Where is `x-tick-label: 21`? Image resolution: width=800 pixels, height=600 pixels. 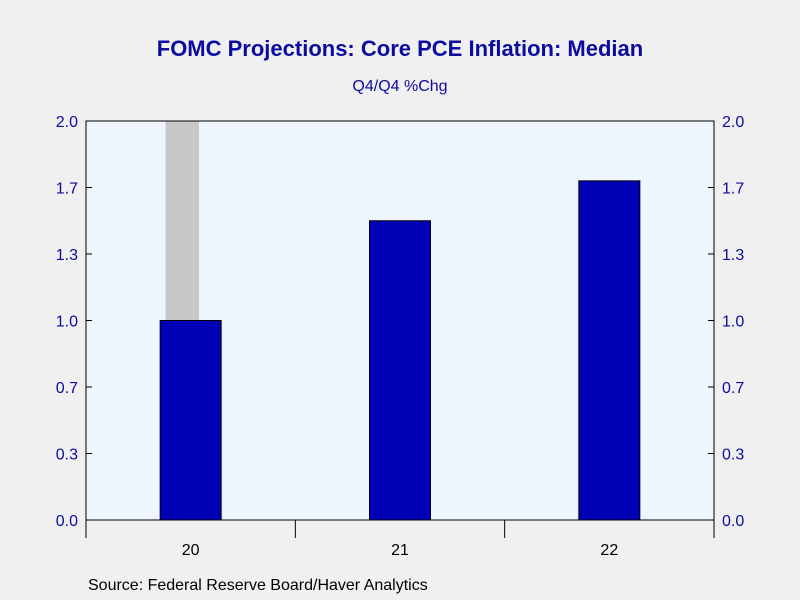
x-tick-label: 21 is located at coordinates (400, 550).